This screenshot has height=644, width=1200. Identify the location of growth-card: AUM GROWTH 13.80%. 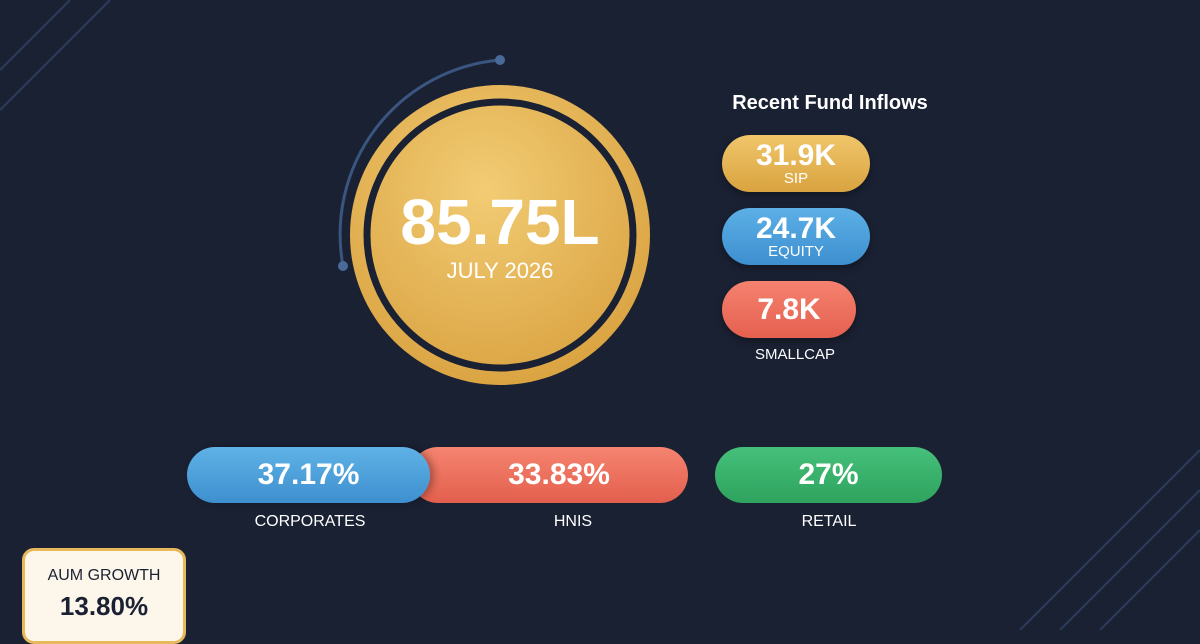
(104, 596).